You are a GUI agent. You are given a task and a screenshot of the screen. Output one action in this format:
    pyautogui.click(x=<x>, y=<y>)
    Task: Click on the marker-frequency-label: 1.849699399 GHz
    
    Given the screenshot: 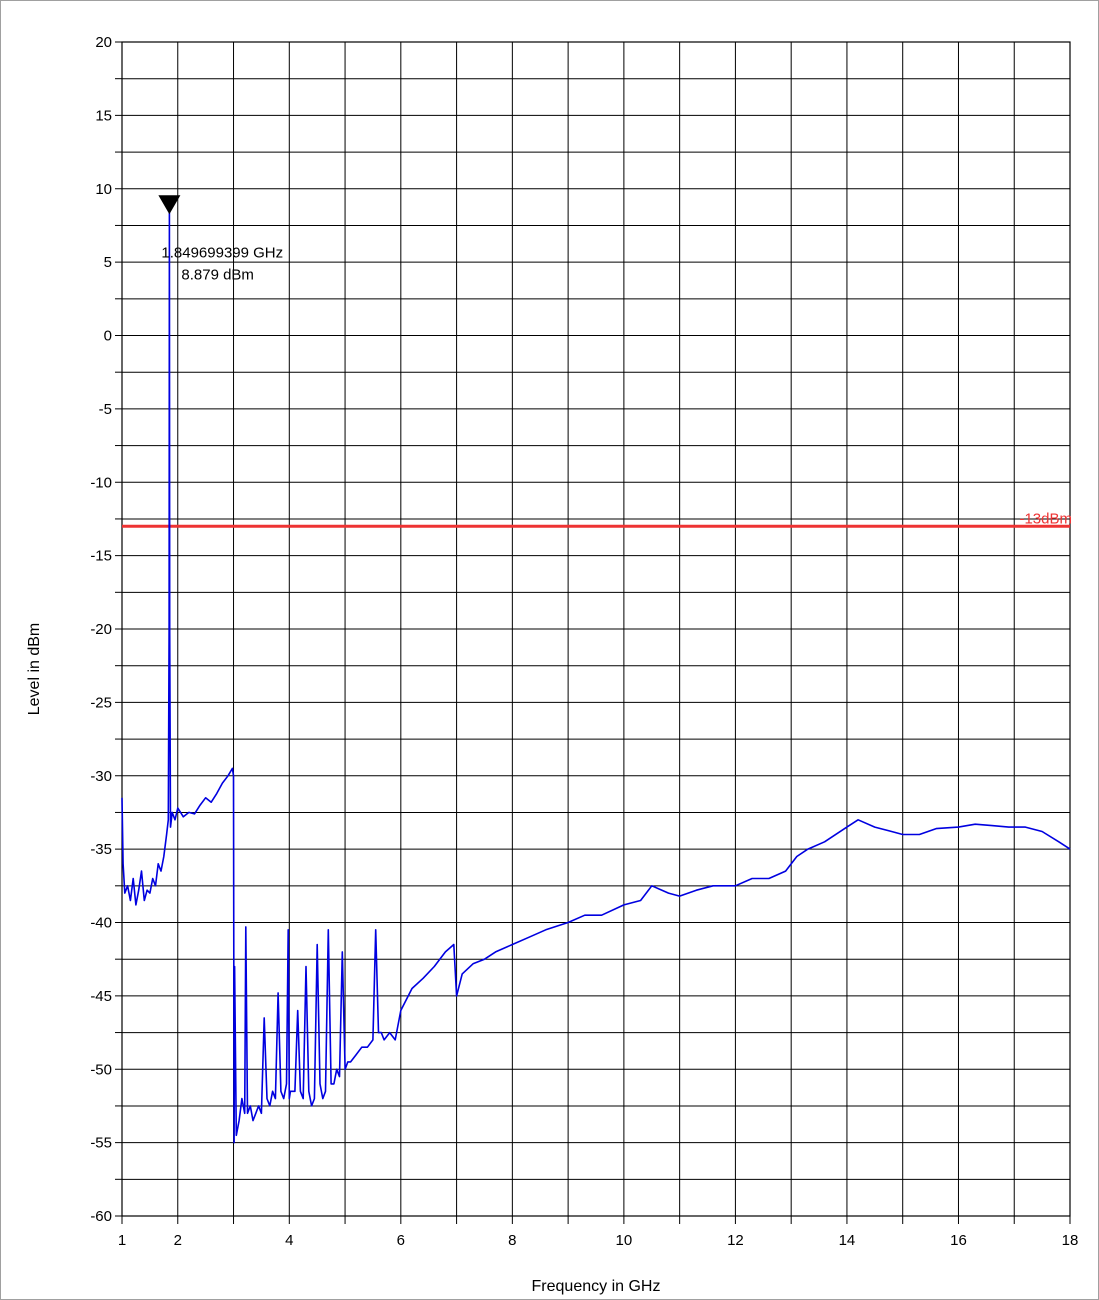 What is the action you would take?
    pyautogui.click(x=222, y=253)
    